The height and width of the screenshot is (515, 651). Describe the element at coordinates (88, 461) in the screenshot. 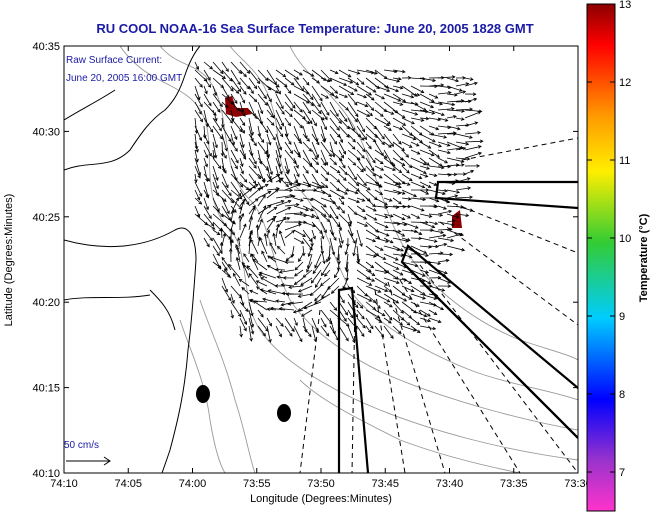

I see `scale-arrow` at that location.